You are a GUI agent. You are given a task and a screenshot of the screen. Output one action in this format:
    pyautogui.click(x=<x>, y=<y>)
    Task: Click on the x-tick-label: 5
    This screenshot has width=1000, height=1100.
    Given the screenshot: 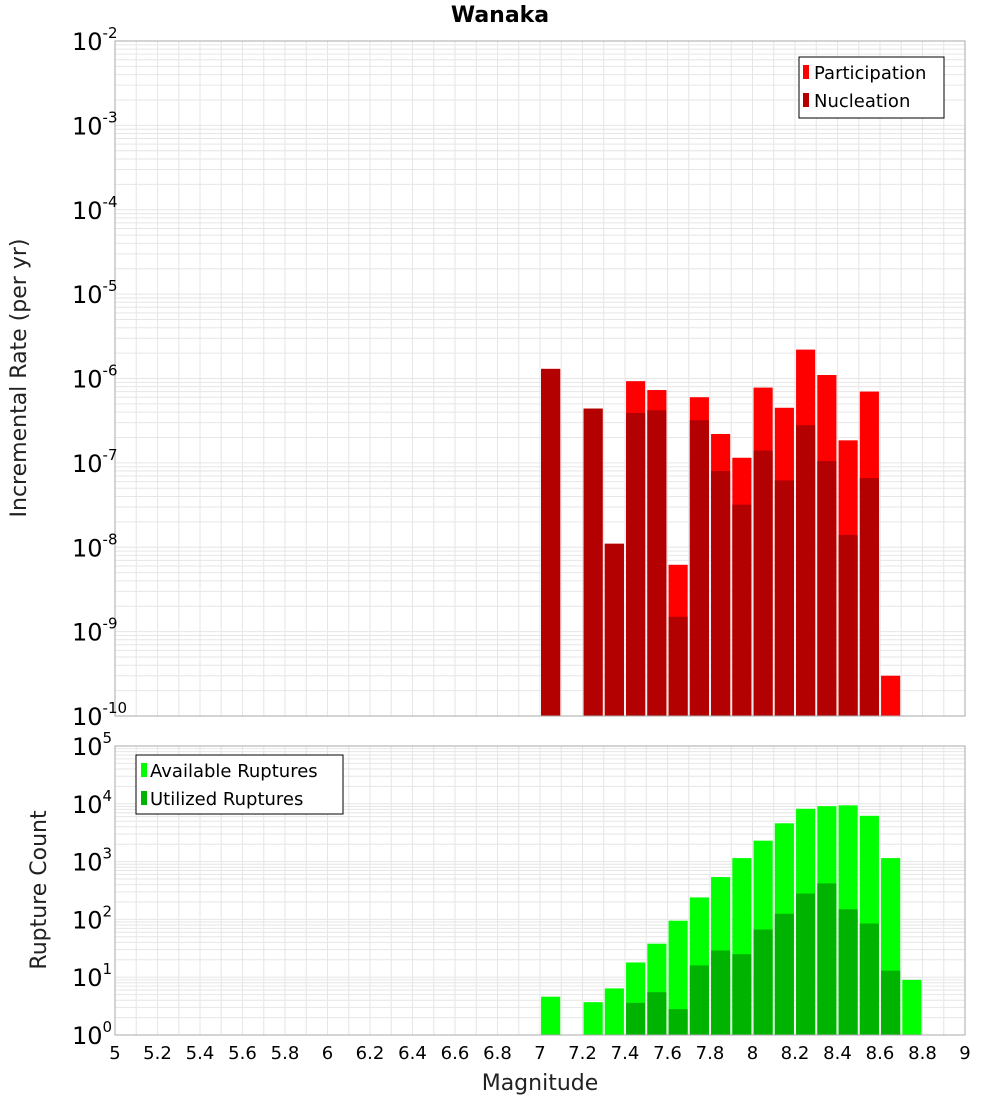 What is the action you would take?
    pyautogui.click(x=114, y=1053)
    